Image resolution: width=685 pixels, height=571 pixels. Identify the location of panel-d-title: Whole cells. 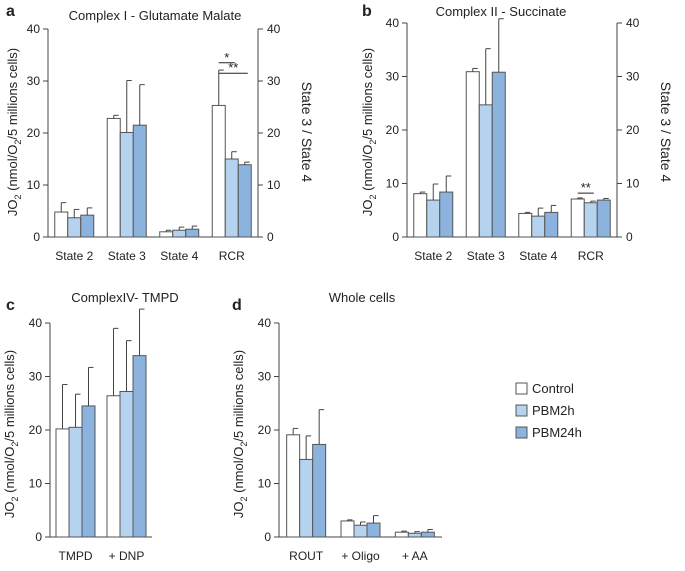
(362, 297).